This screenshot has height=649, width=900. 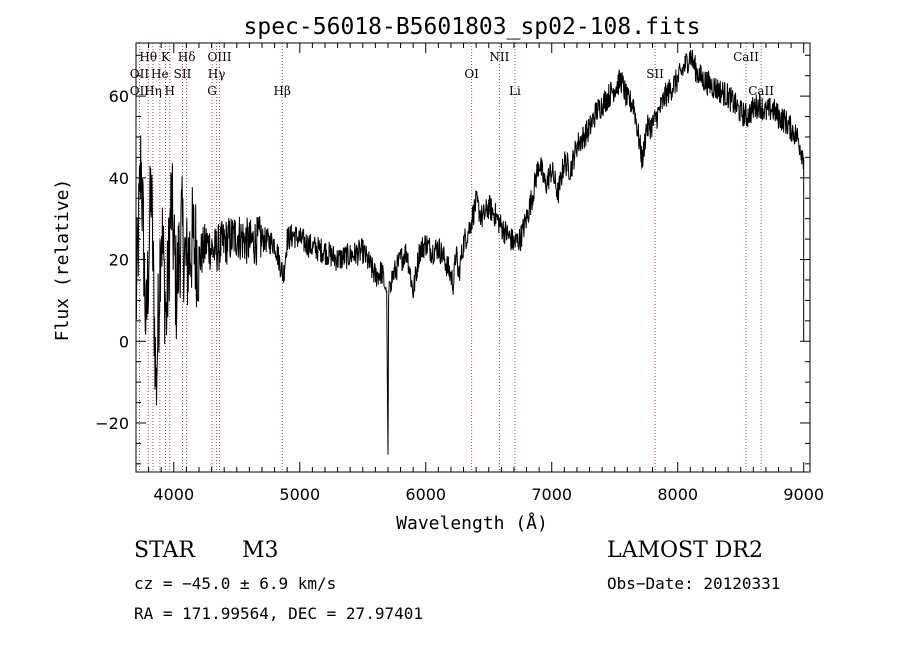 What do you see at coordinates (219, 57) in the screenshot?
I see `line-label: OIII` at bounding box center [219, 57].